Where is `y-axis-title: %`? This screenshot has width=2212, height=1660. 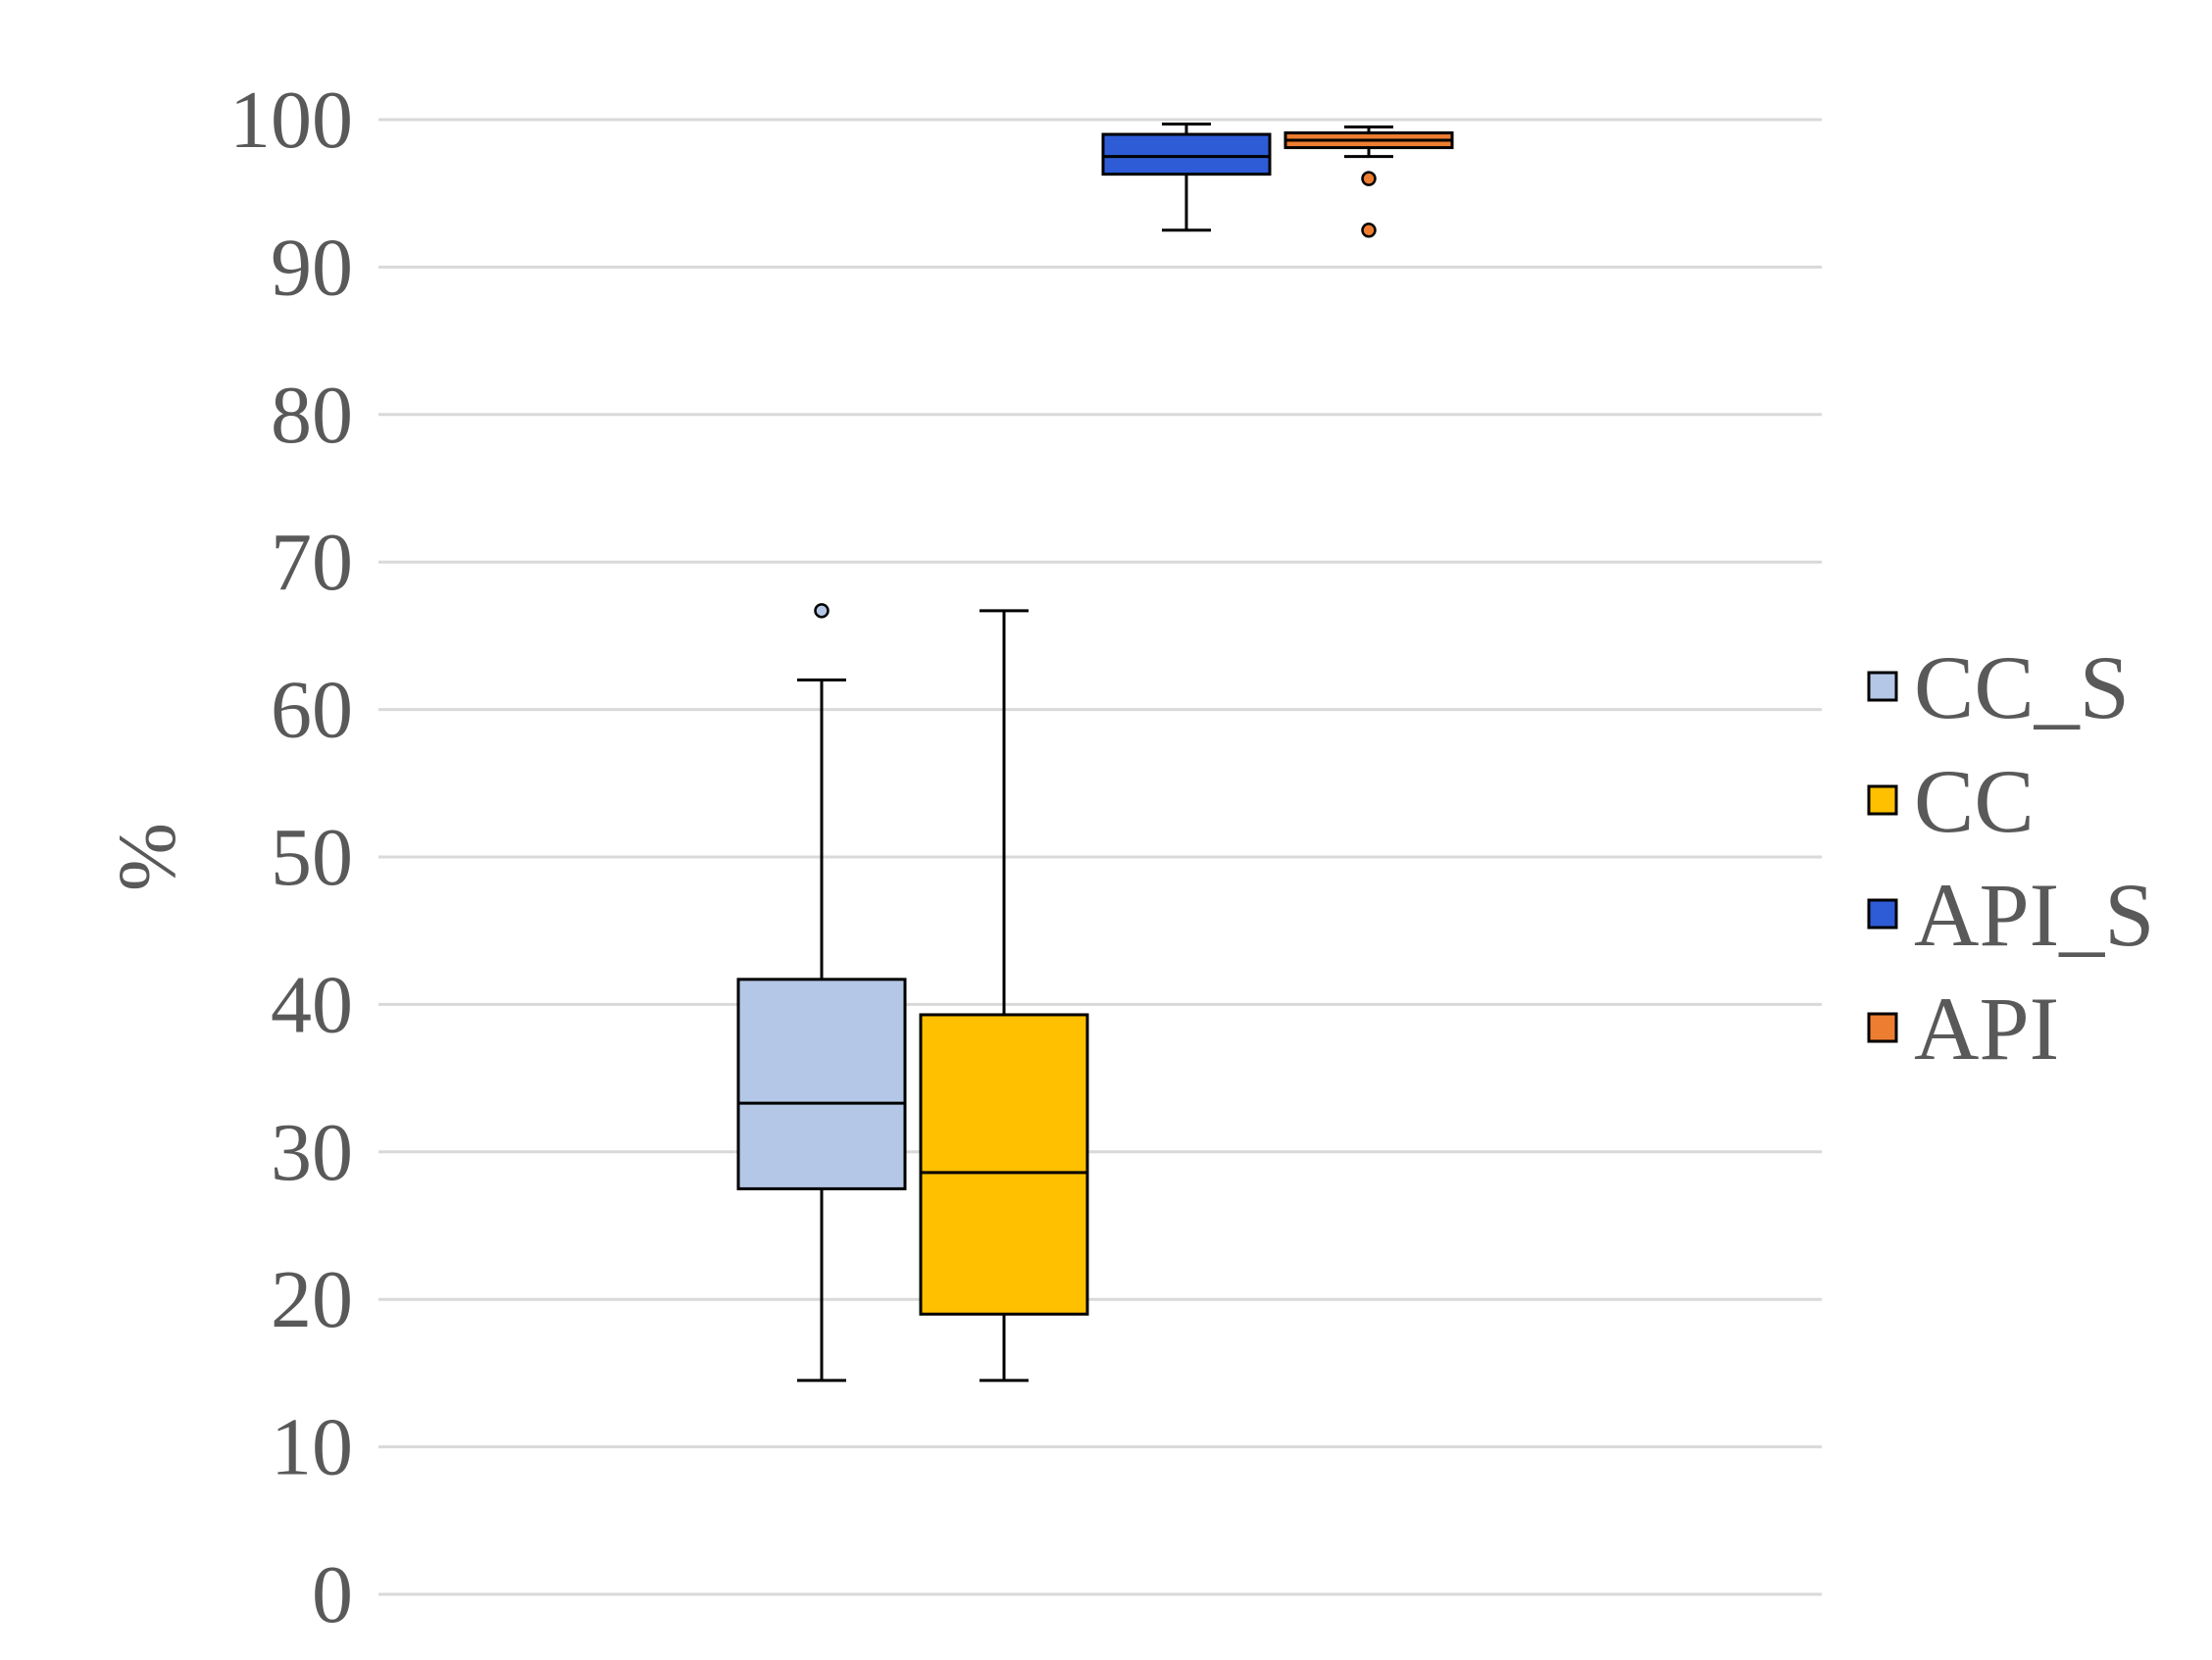 y-axis-title: % is located at coordinates (148, 857).